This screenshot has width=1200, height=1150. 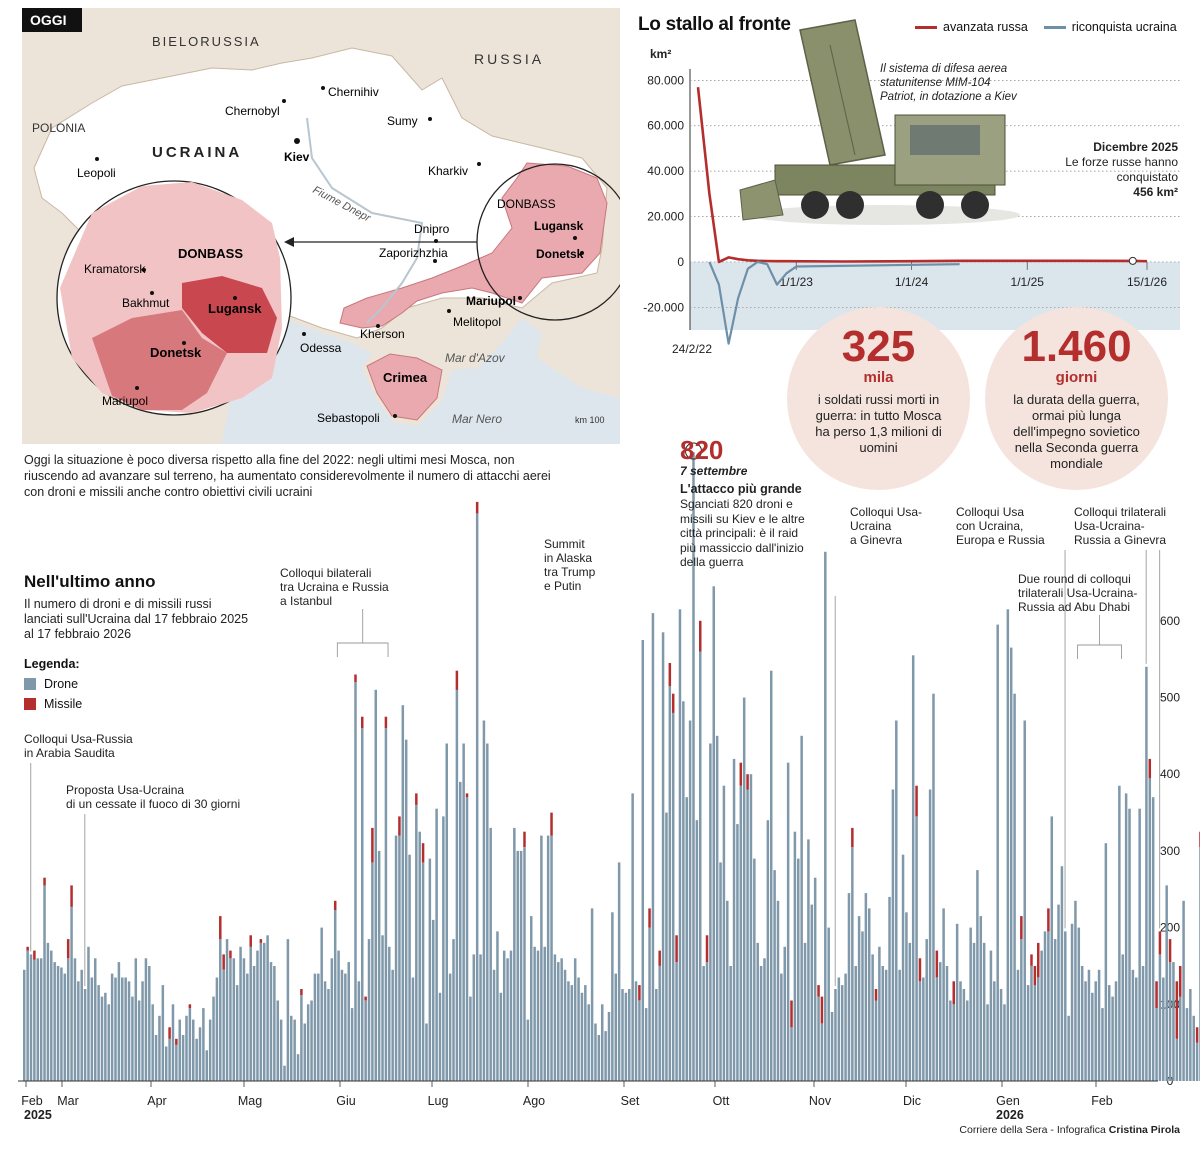 I want to click on legend-label: riconquista ucraina, so click(x=1124, y=27).